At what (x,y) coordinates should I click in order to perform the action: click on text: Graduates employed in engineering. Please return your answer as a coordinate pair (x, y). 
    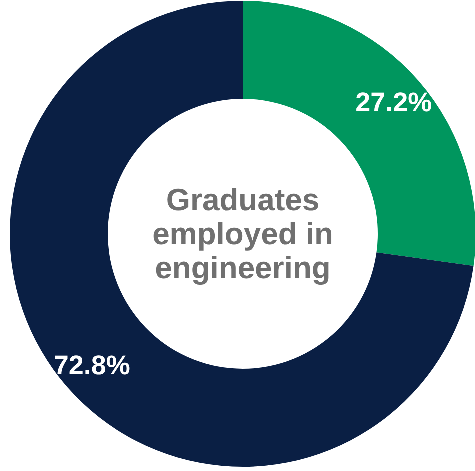
    Looking at the image, I should click on (243, 234).